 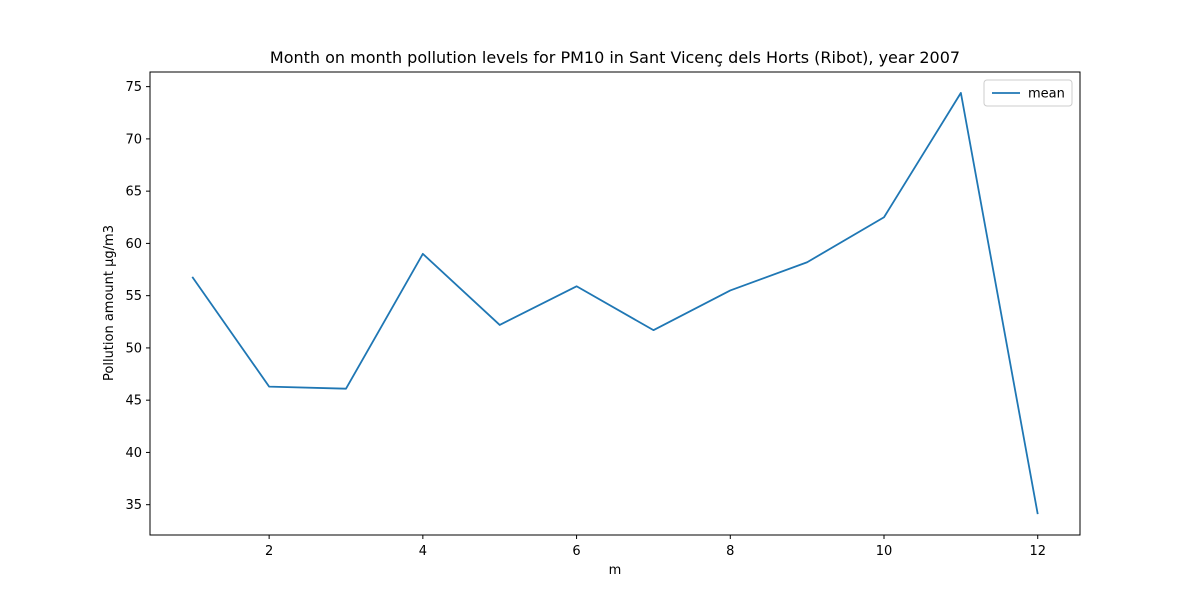 I want to click on y-tick-label: 65, so click(x=133, y=192).